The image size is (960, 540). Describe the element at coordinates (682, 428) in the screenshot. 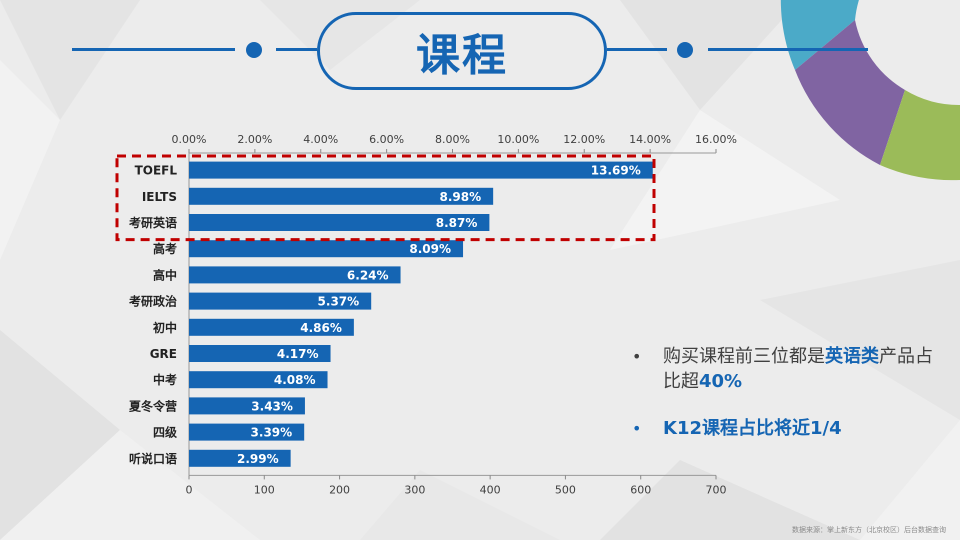

I see `insight-2-k12: K12` at that location.